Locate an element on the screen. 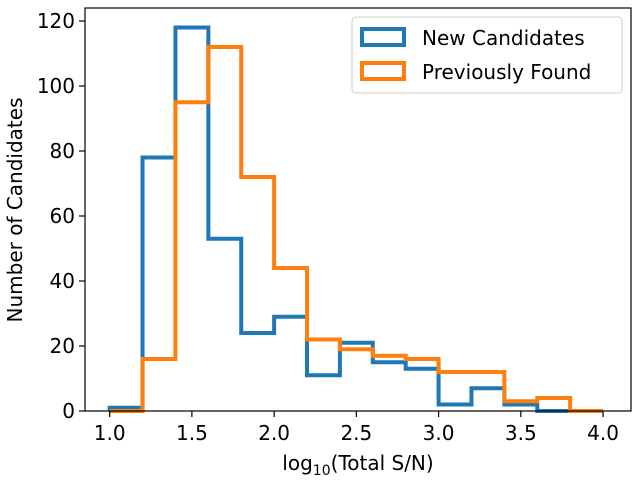 The height and width of the screenshot is (480, 640). x-tick-label: 1.5 is located at coordinates (192, 433).